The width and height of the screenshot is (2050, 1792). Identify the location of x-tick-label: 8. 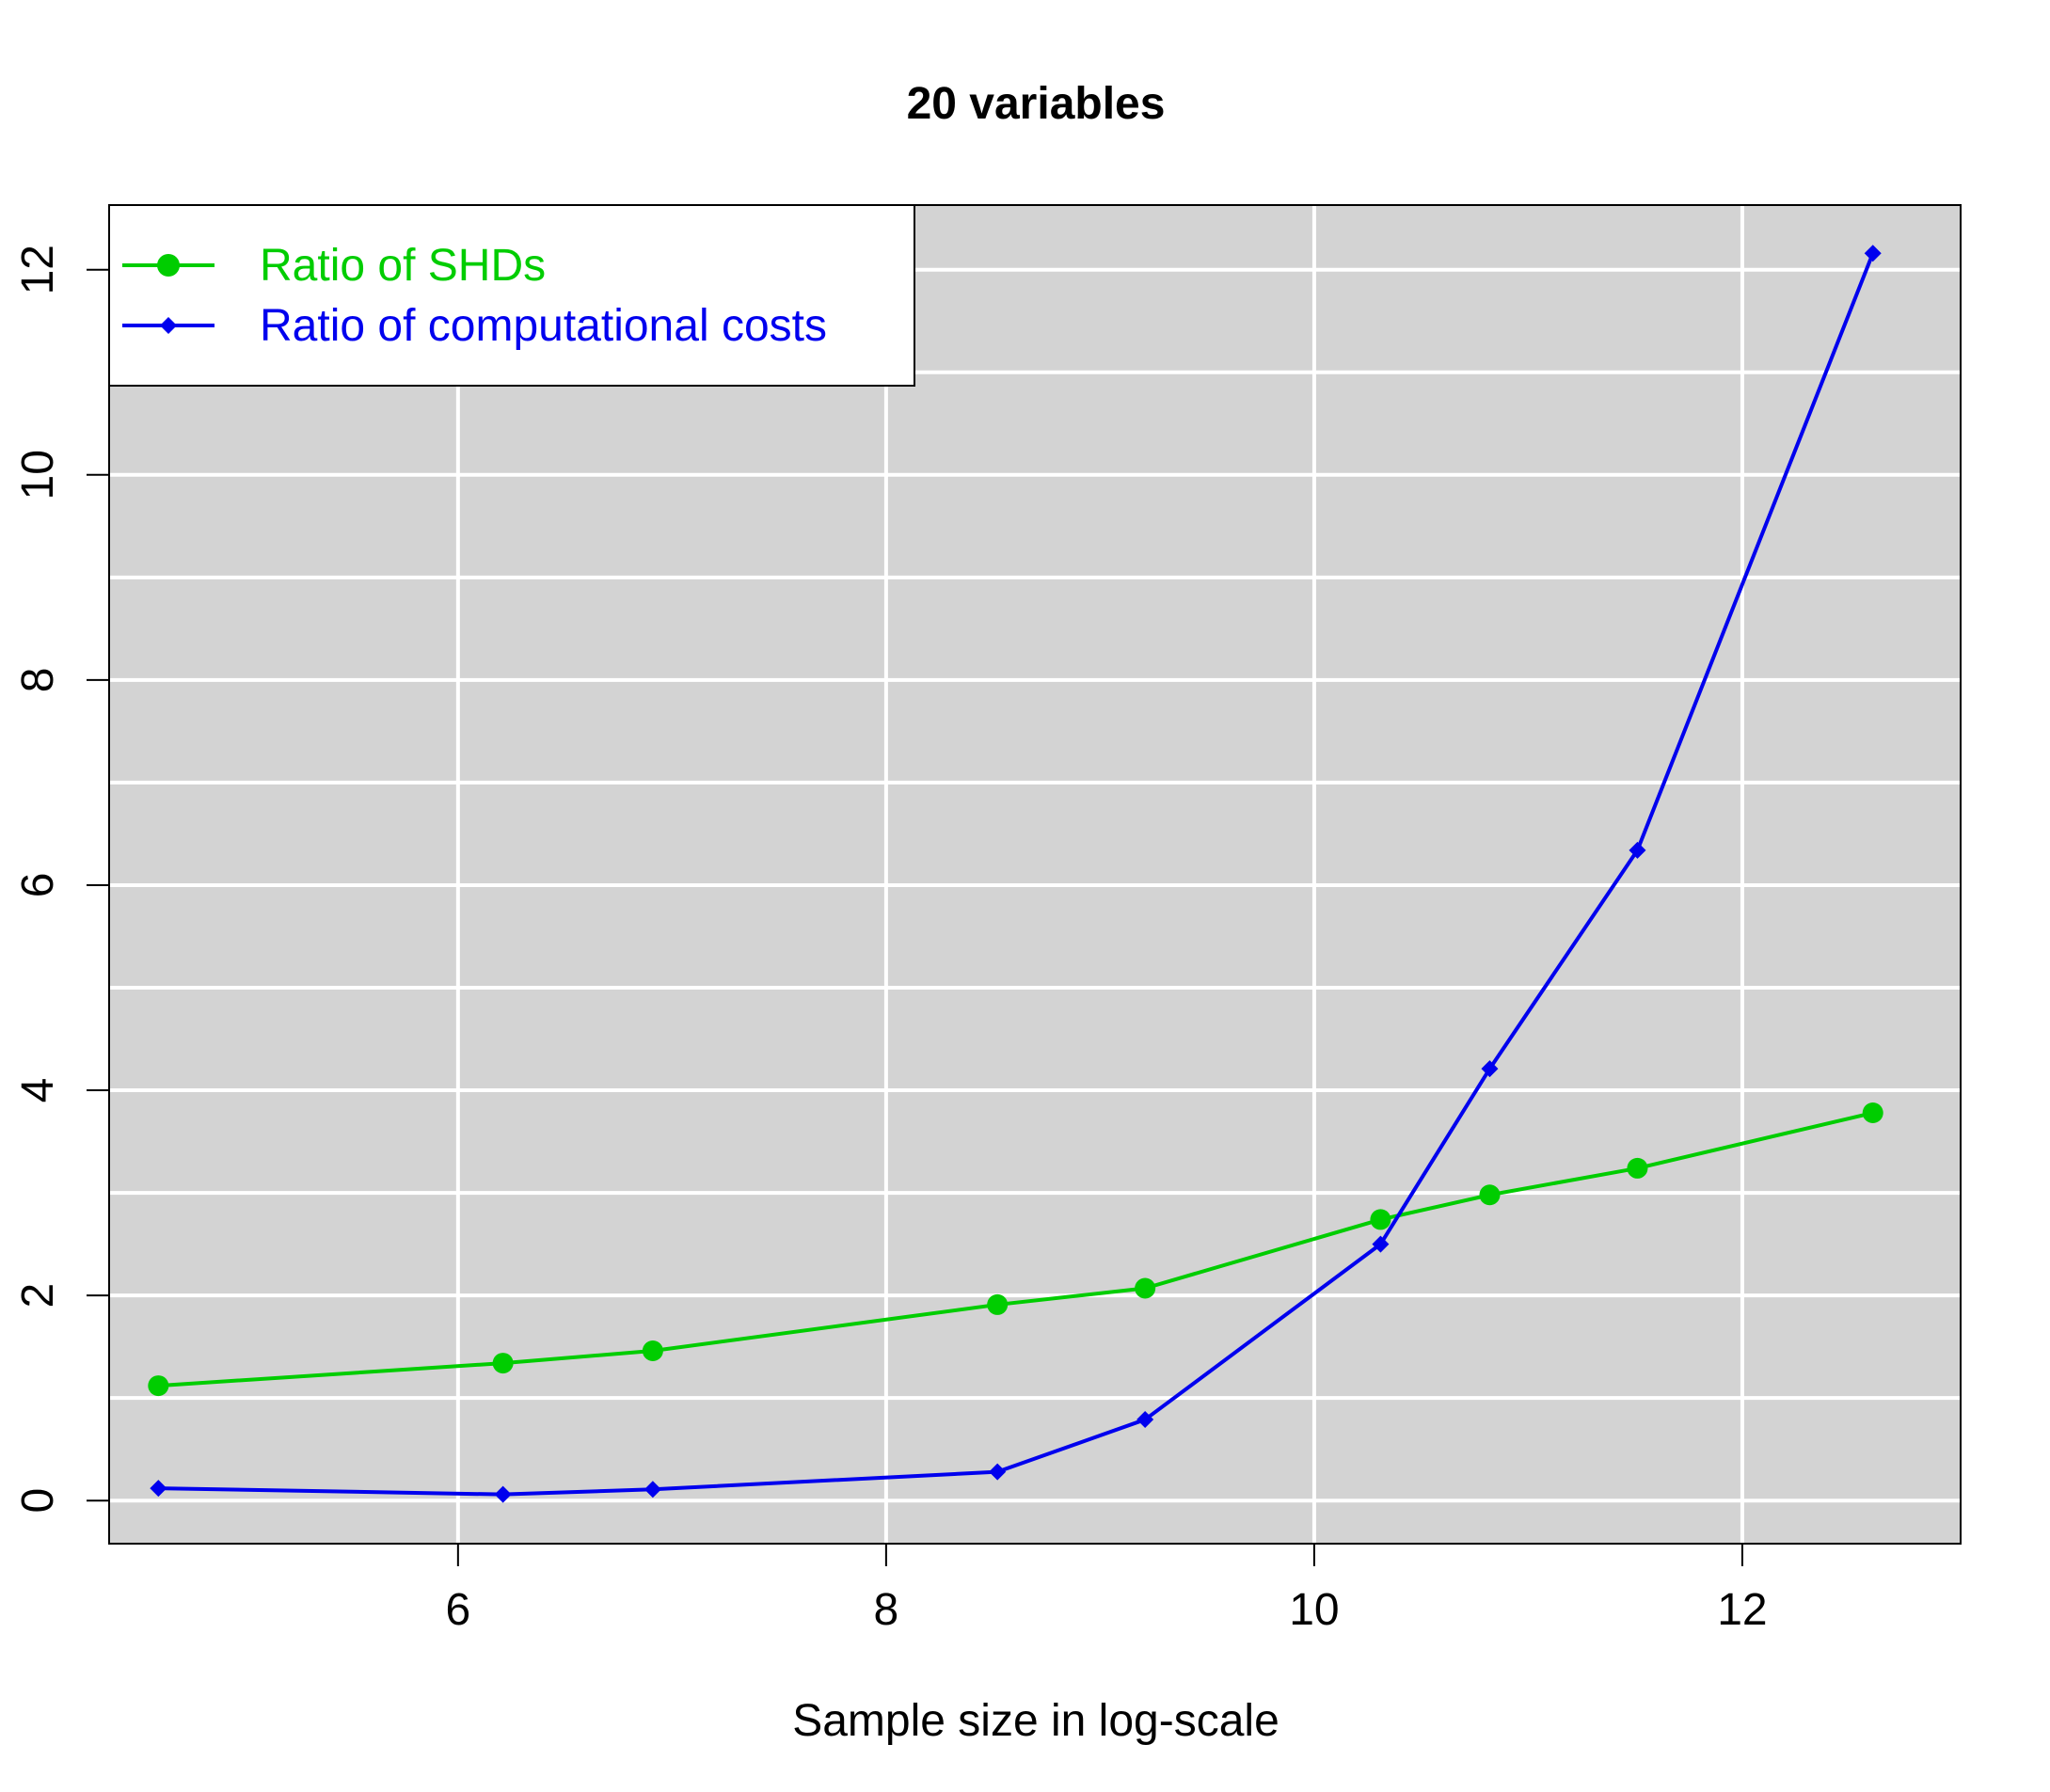
(887, 1610).